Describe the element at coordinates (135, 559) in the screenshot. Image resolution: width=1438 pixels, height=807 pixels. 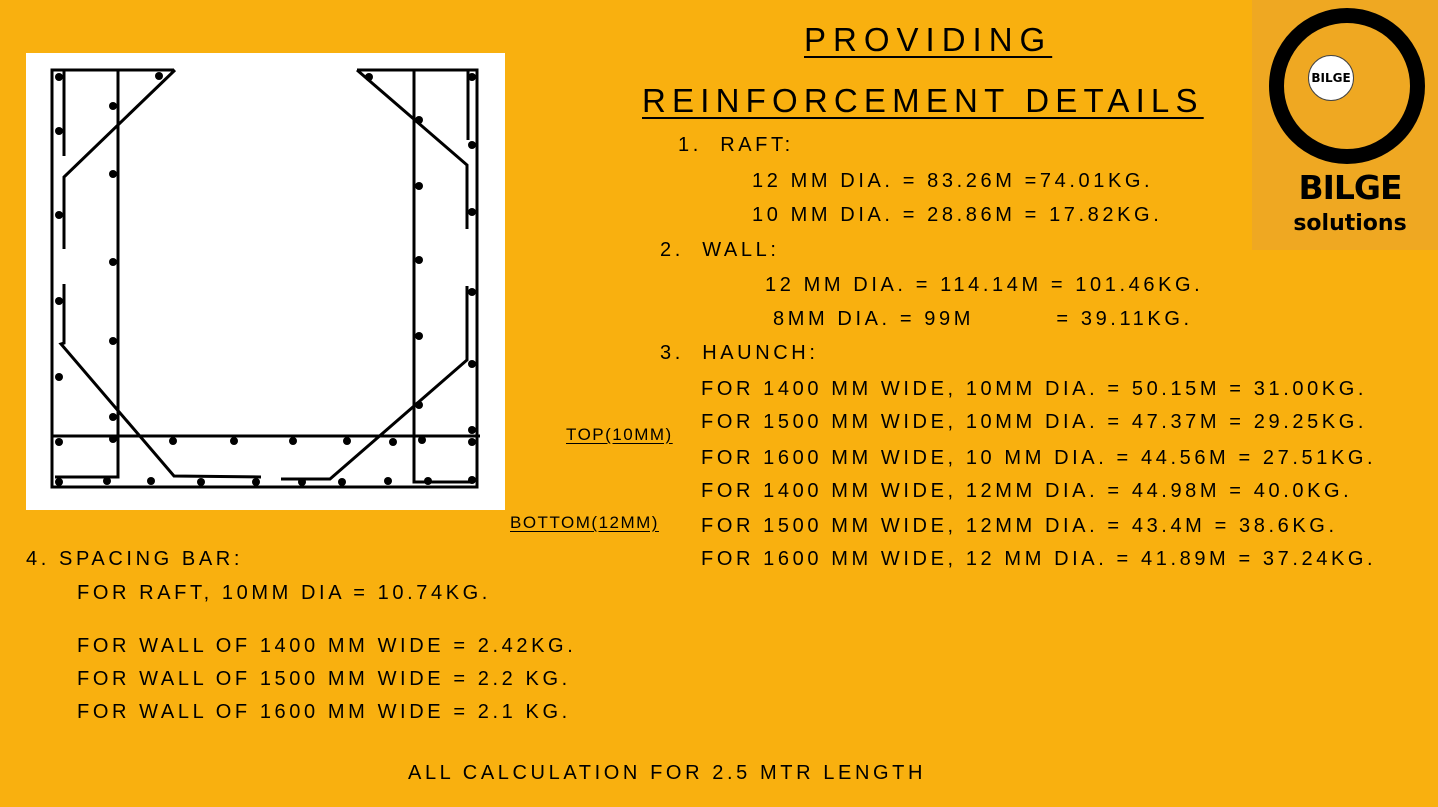
I see `spacing-heading: 4. SPACING BAR:` at that location.